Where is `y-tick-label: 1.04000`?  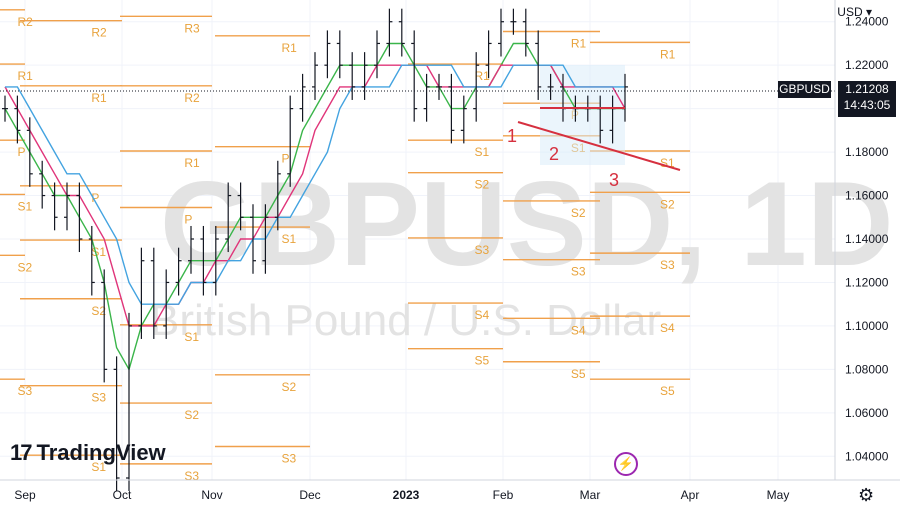 y-tick-label: 1.04000 is located at coordinates (867, 456).